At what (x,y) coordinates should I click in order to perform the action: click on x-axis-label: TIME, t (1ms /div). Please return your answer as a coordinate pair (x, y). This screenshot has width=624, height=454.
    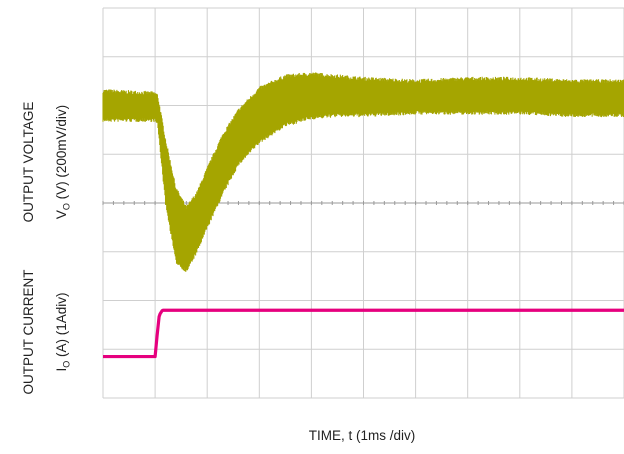
    Looking at the image, I should click on (362, 435).